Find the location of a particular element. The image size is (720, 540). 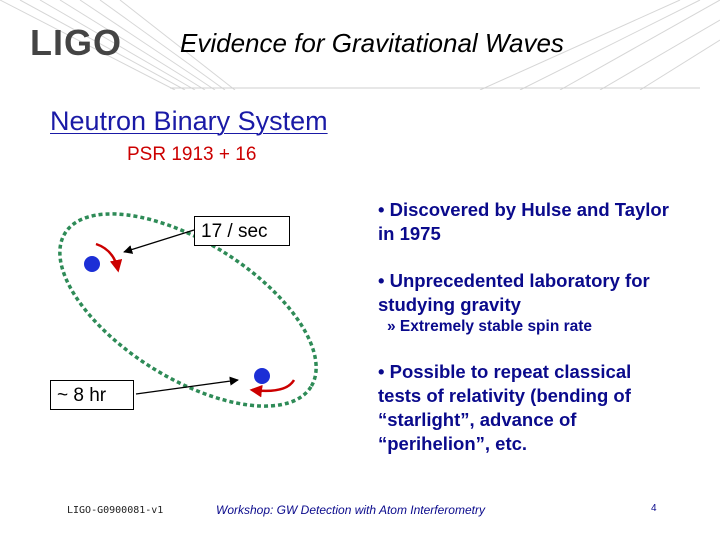

period-pointer-arrow is located at coordinates (187, 385).